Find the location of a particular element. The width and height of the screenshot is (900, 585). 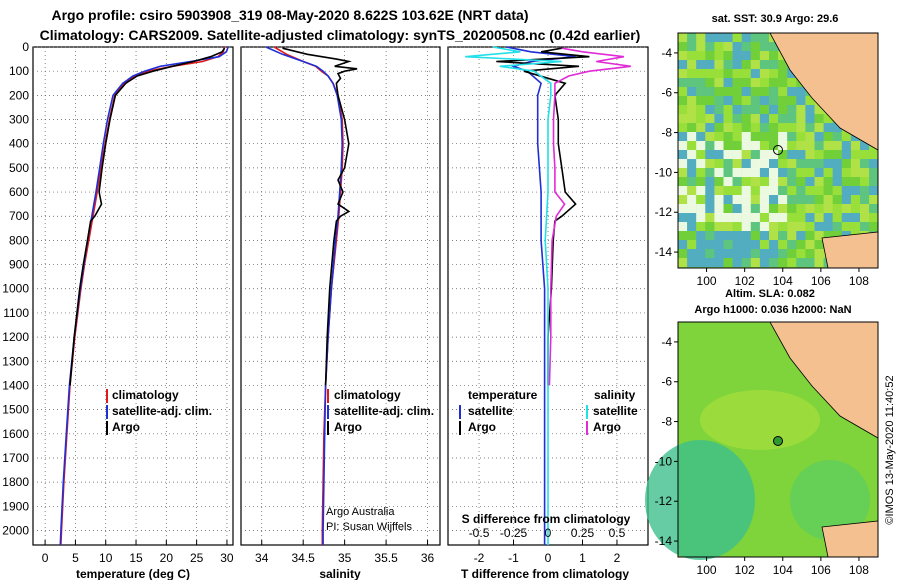

lat-tick-label: -10 is located at coordinates (664, 461).